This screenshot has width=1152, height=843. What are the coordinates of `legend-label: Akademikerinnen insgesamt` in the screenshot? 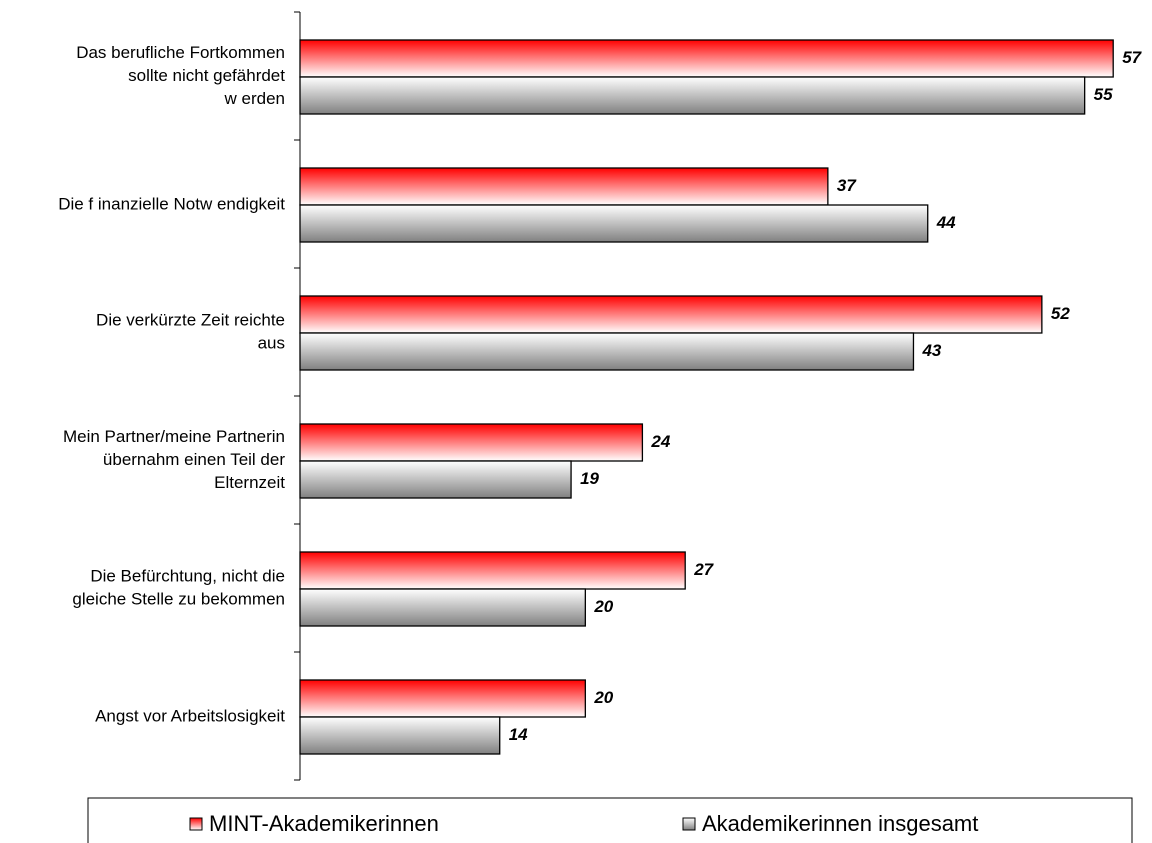 It's located at (840, 823).